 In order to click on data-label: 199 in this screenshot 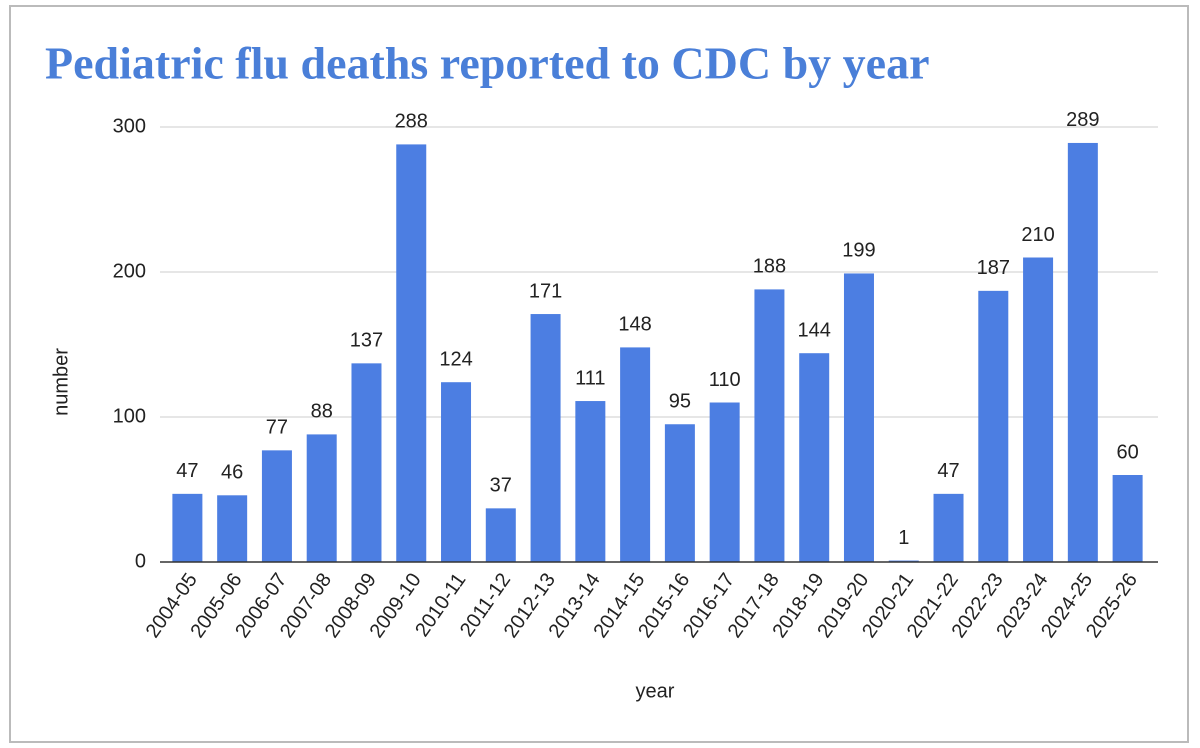, I will do `click(858, 251)`.